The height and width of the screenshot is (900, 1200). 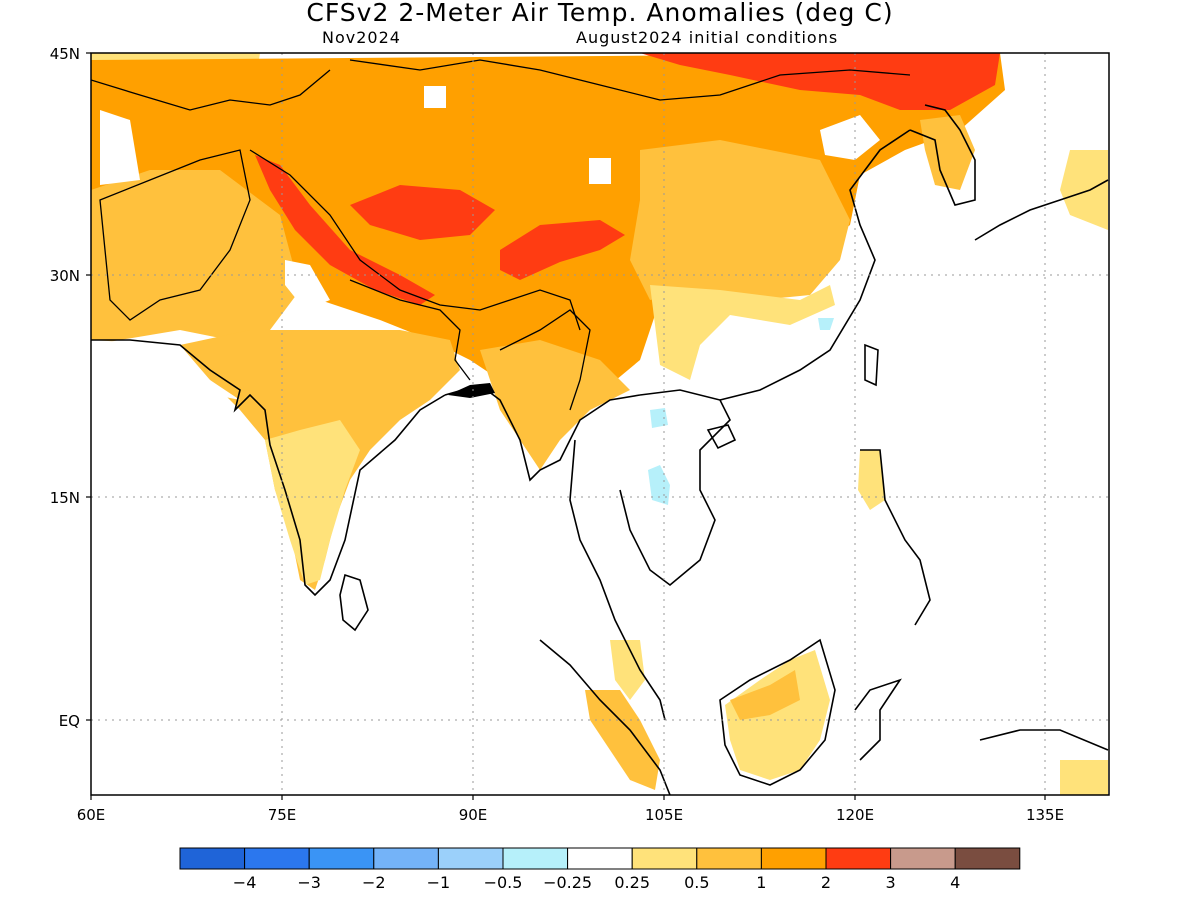 I want to click on region-india-south, so click(x=312, y=502).